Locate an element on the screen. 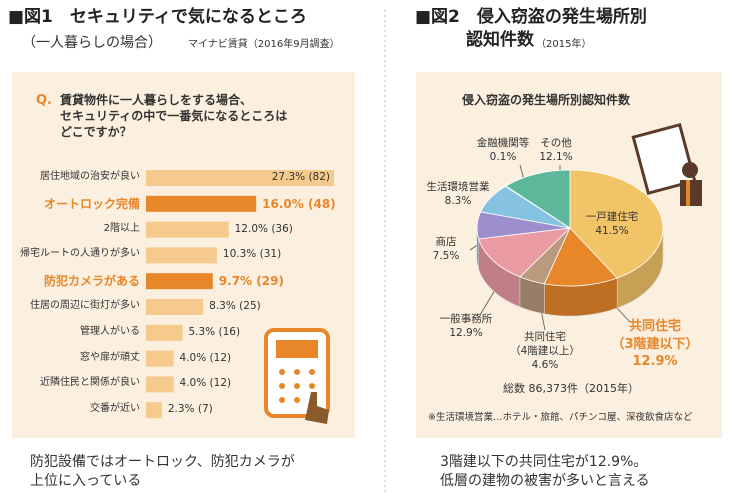 This screenshot has width=732, height=501. keypad-icon is located at coordinates (297, 376).